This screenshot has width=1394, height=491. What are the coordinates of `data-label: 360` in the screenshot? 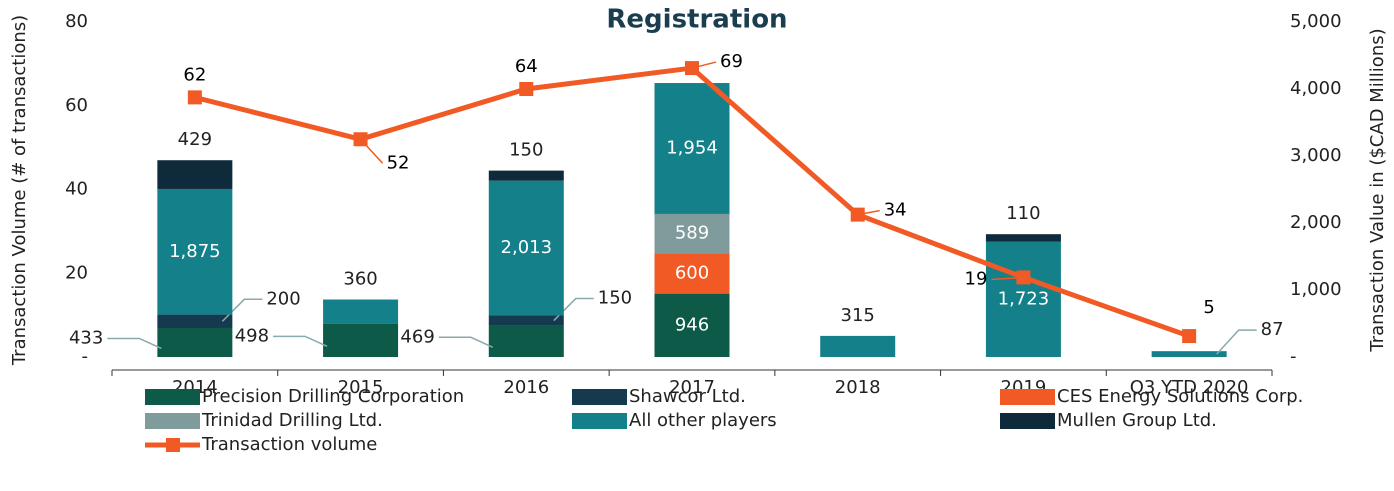 It's located at (360, 279).